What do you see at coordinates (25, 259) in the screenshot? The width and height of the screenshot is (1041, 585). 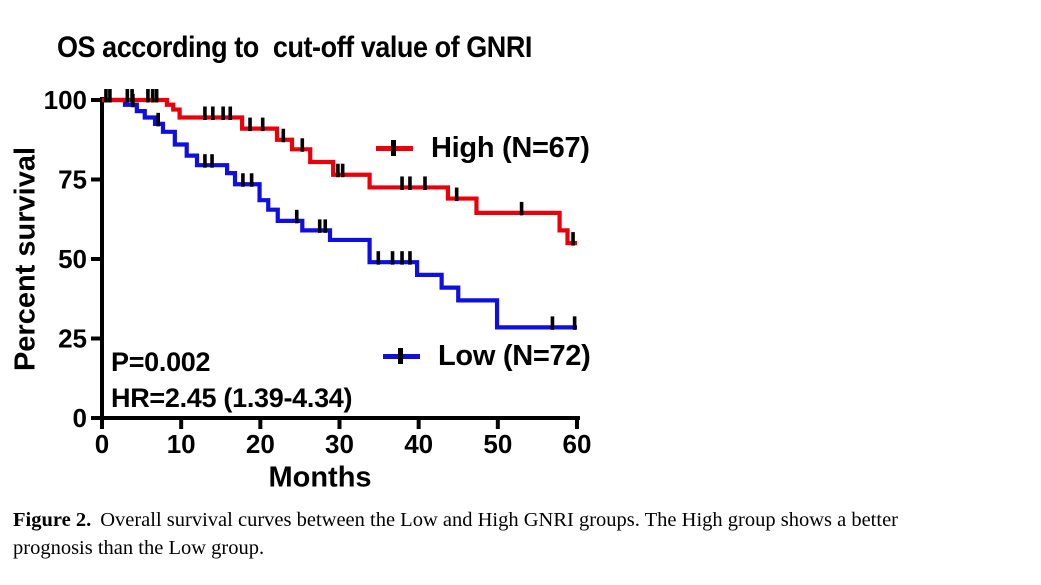 I see `y-axis-label: Percent survival` at bounding box center [25, 259].